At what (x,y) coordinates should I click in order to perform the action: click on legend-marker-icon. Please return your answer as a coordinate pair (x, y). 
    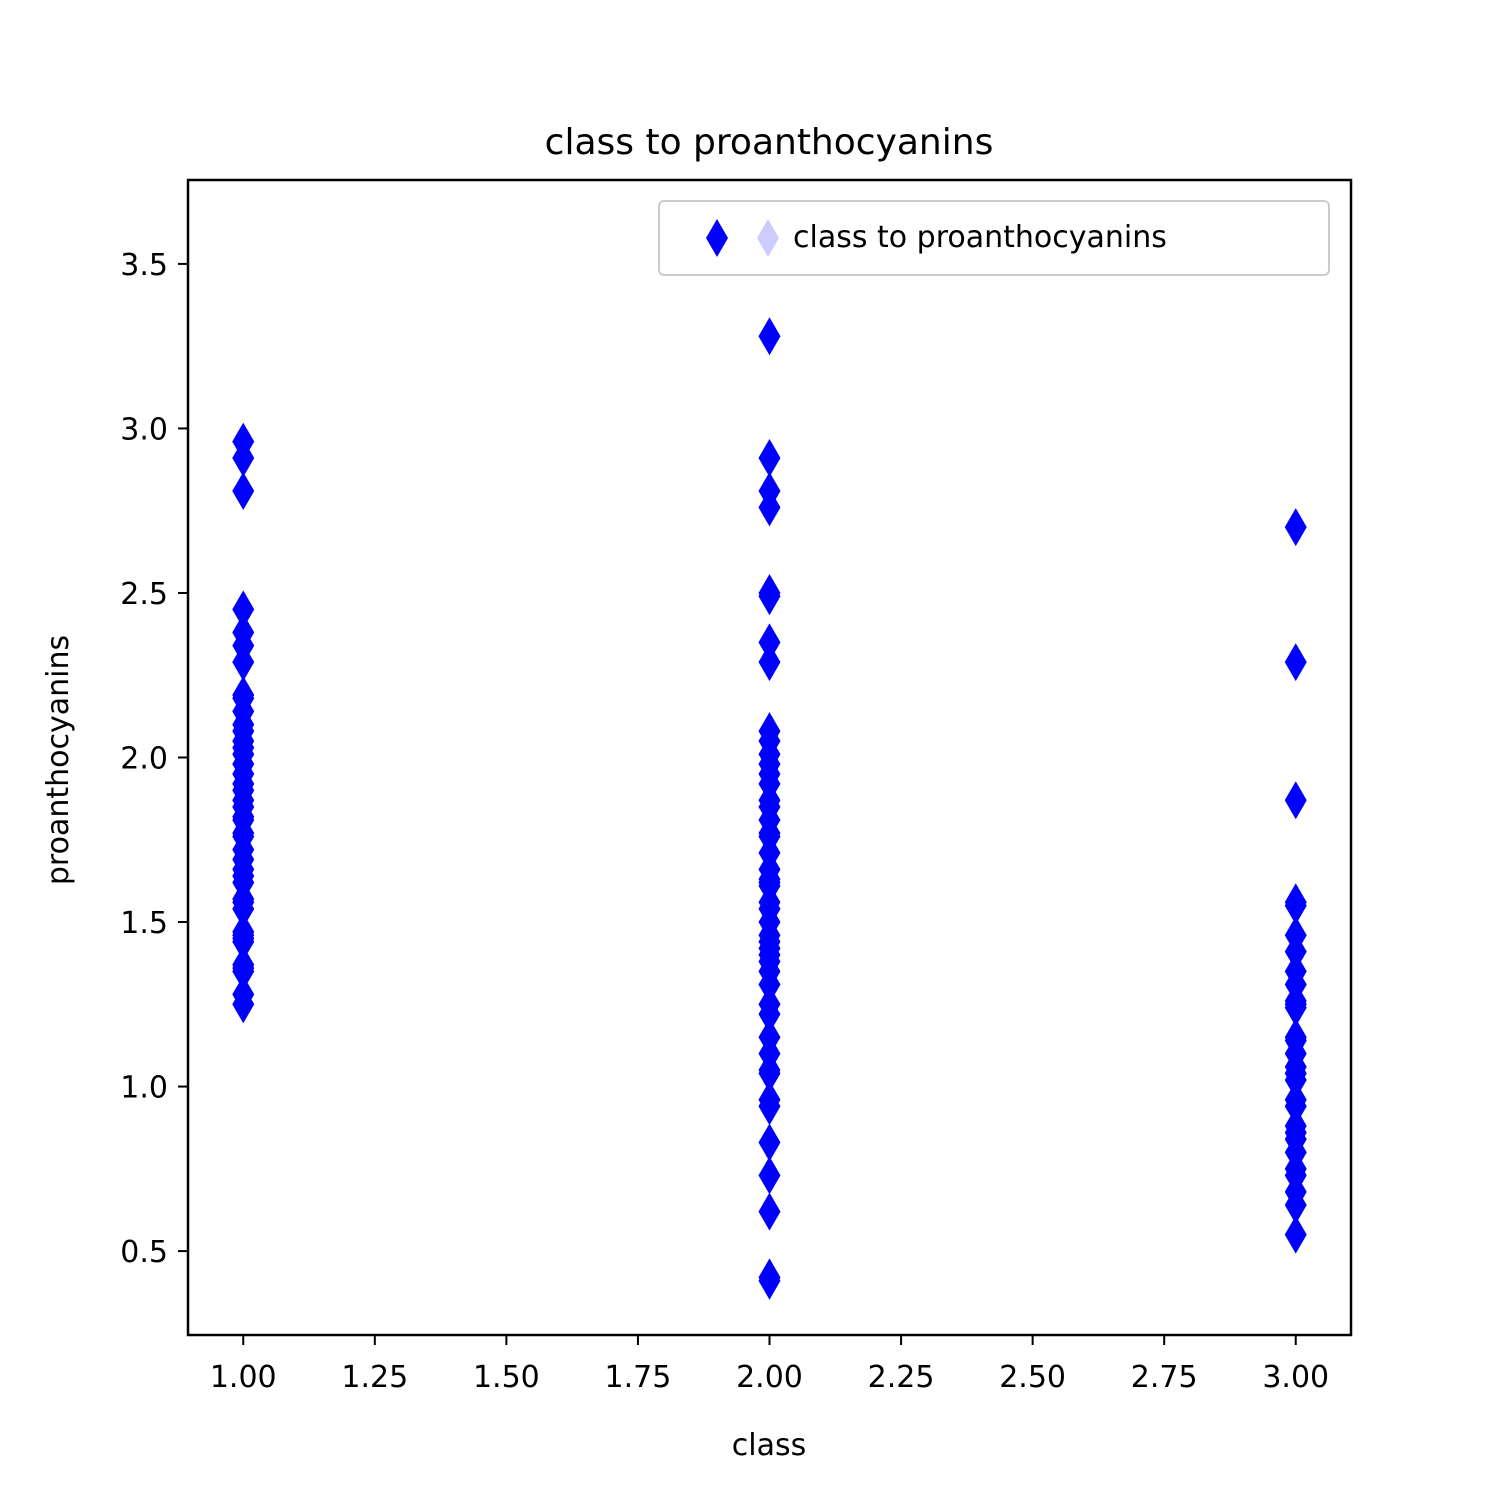
    Looking at the image, I should click on (742, 238).